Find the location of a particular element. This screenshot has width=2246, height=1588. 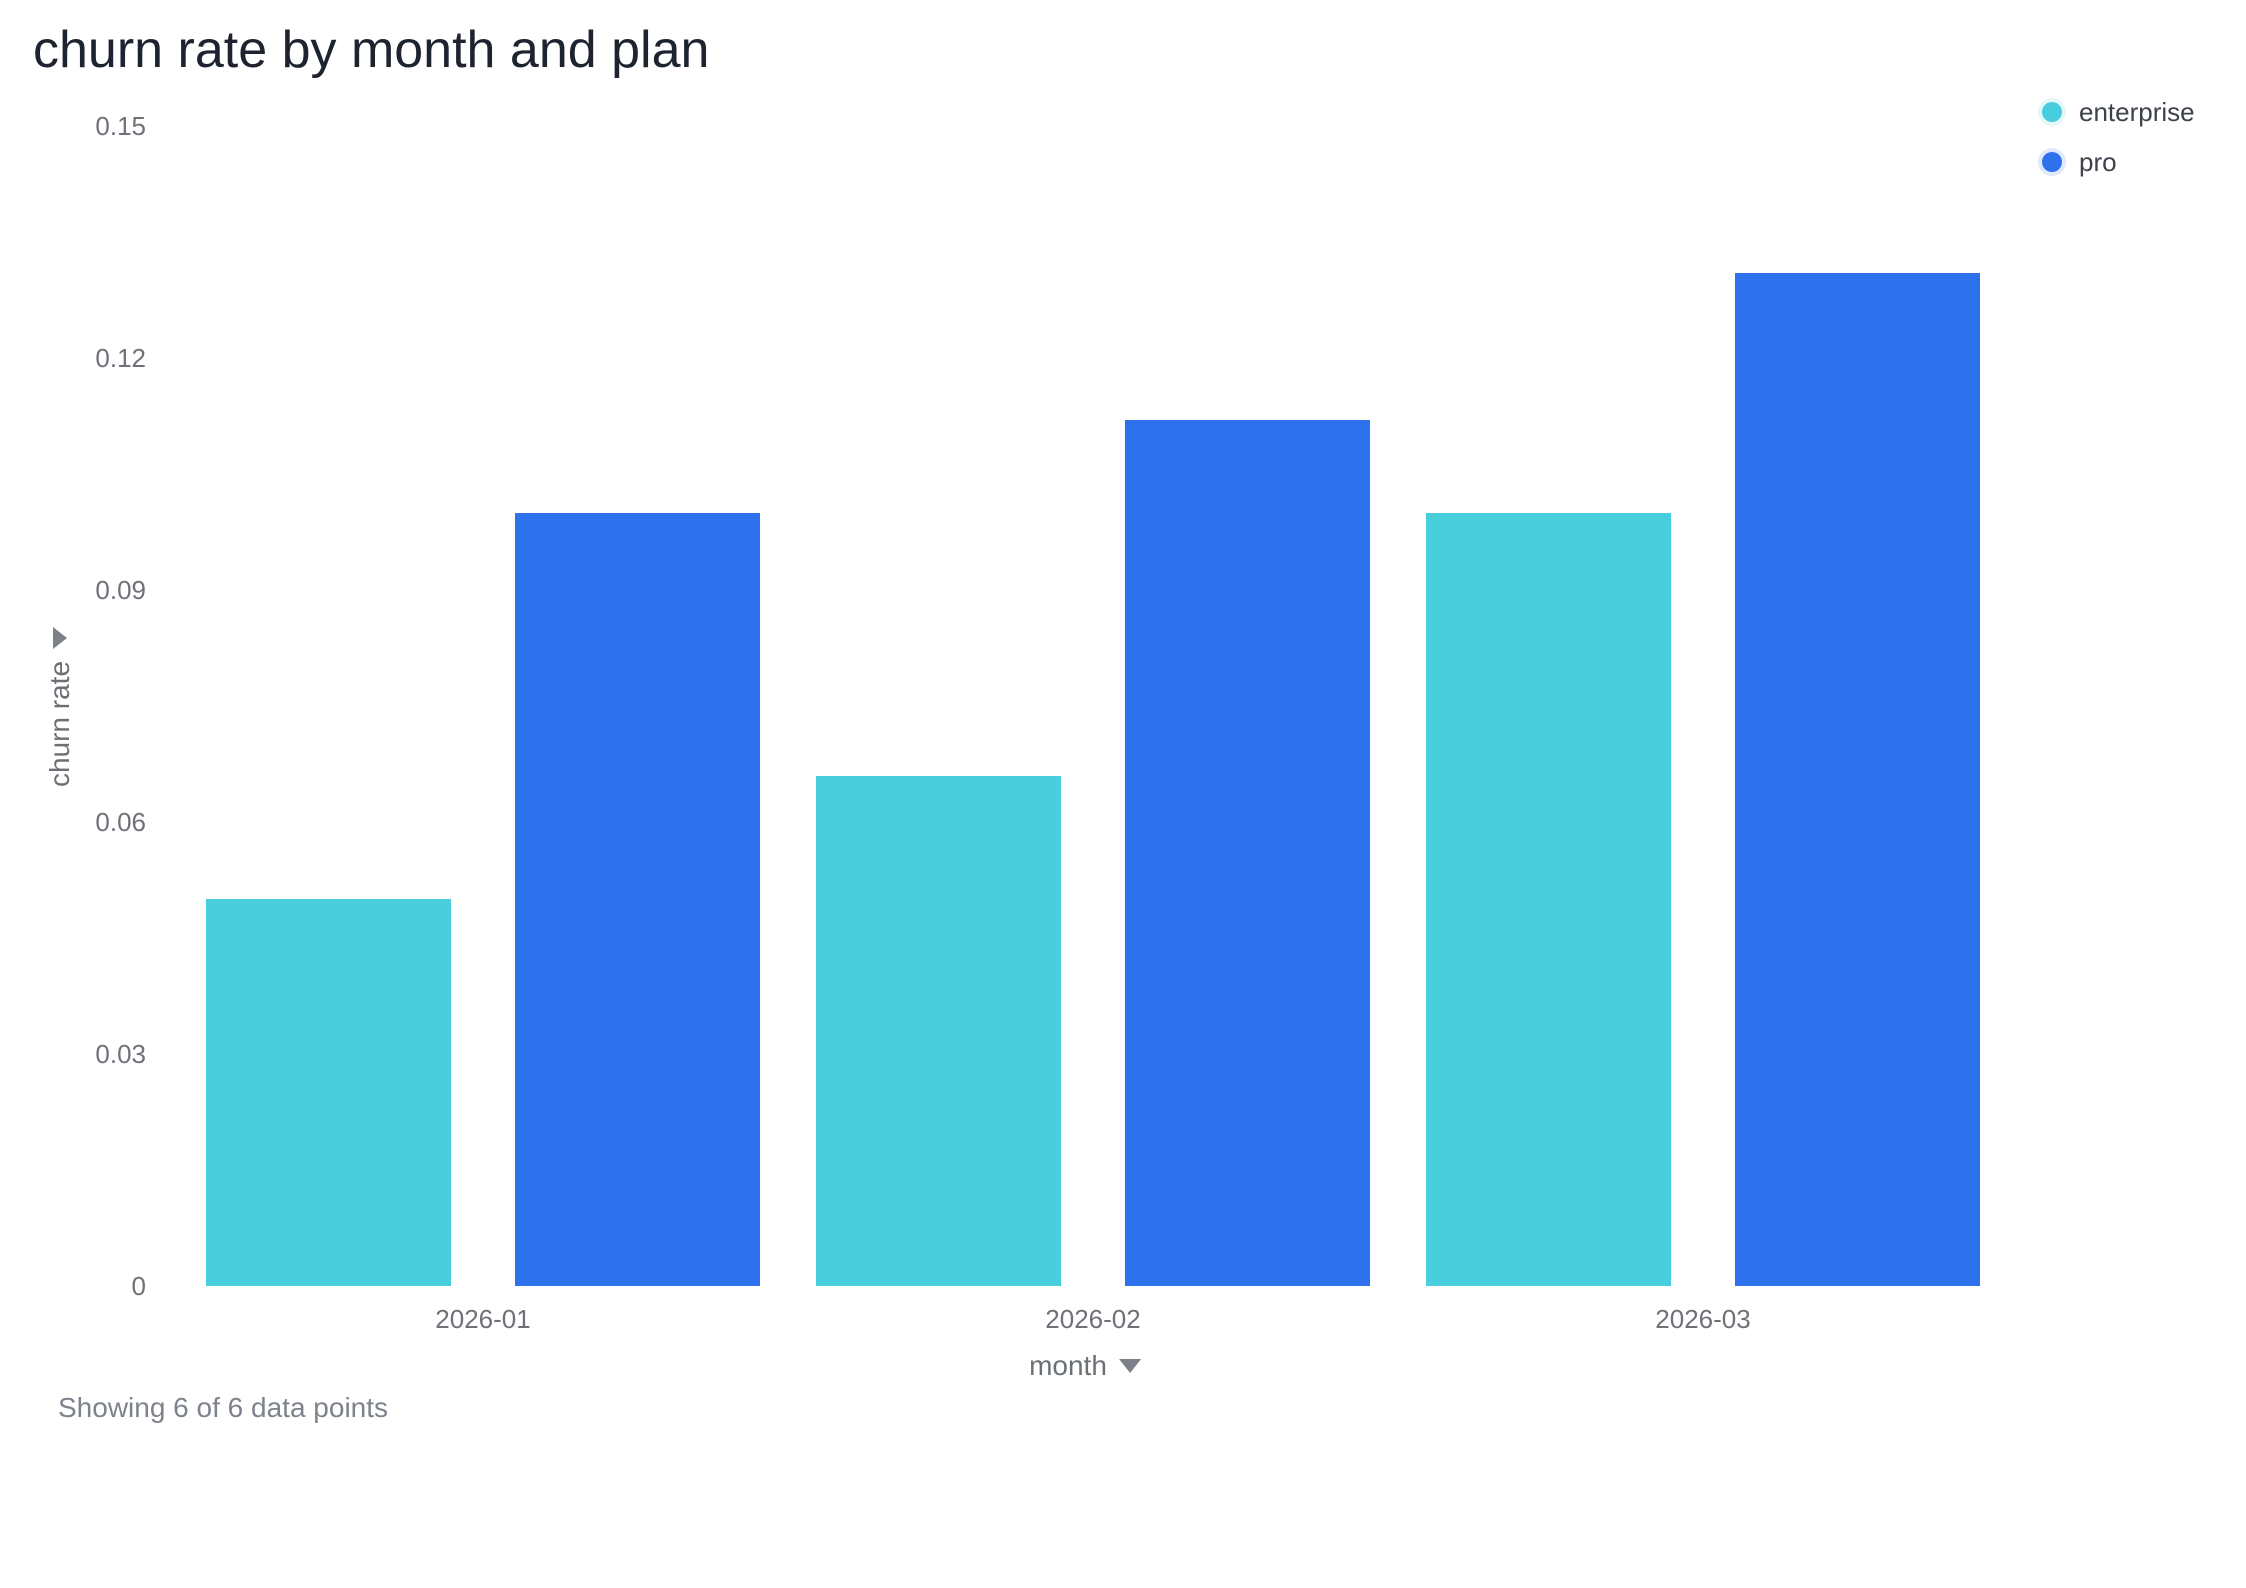

status-text: Showing 6 of 6 data points is located at coordinates (223, 1407).